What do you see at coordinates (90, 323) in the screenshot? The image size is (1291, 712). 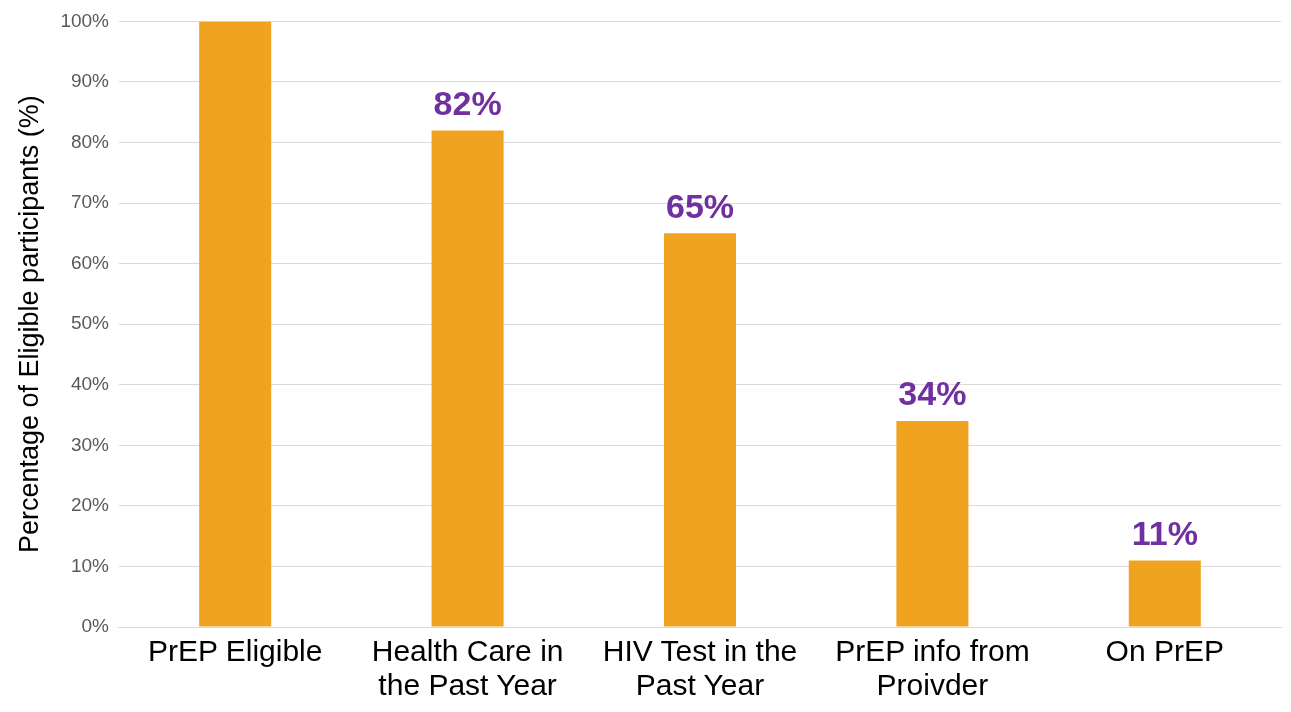 I see `y-tick-label: 50%` at bounding box center [90, 323].